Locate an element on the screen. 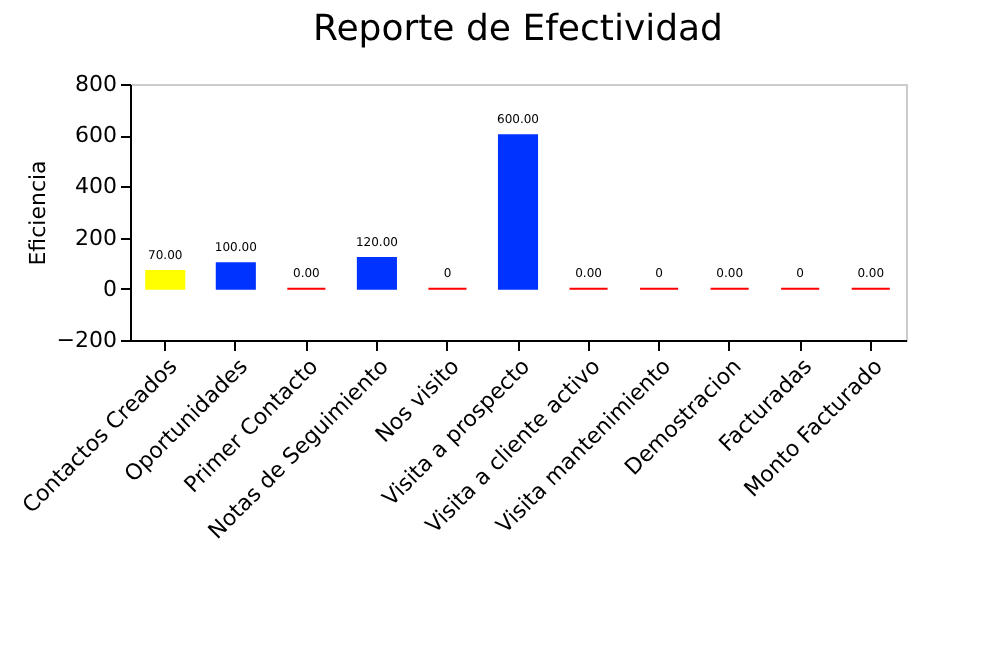 The image size is (1000, 660). chart-title: Reporte de Efectividad is located at coordinates (518, 29).